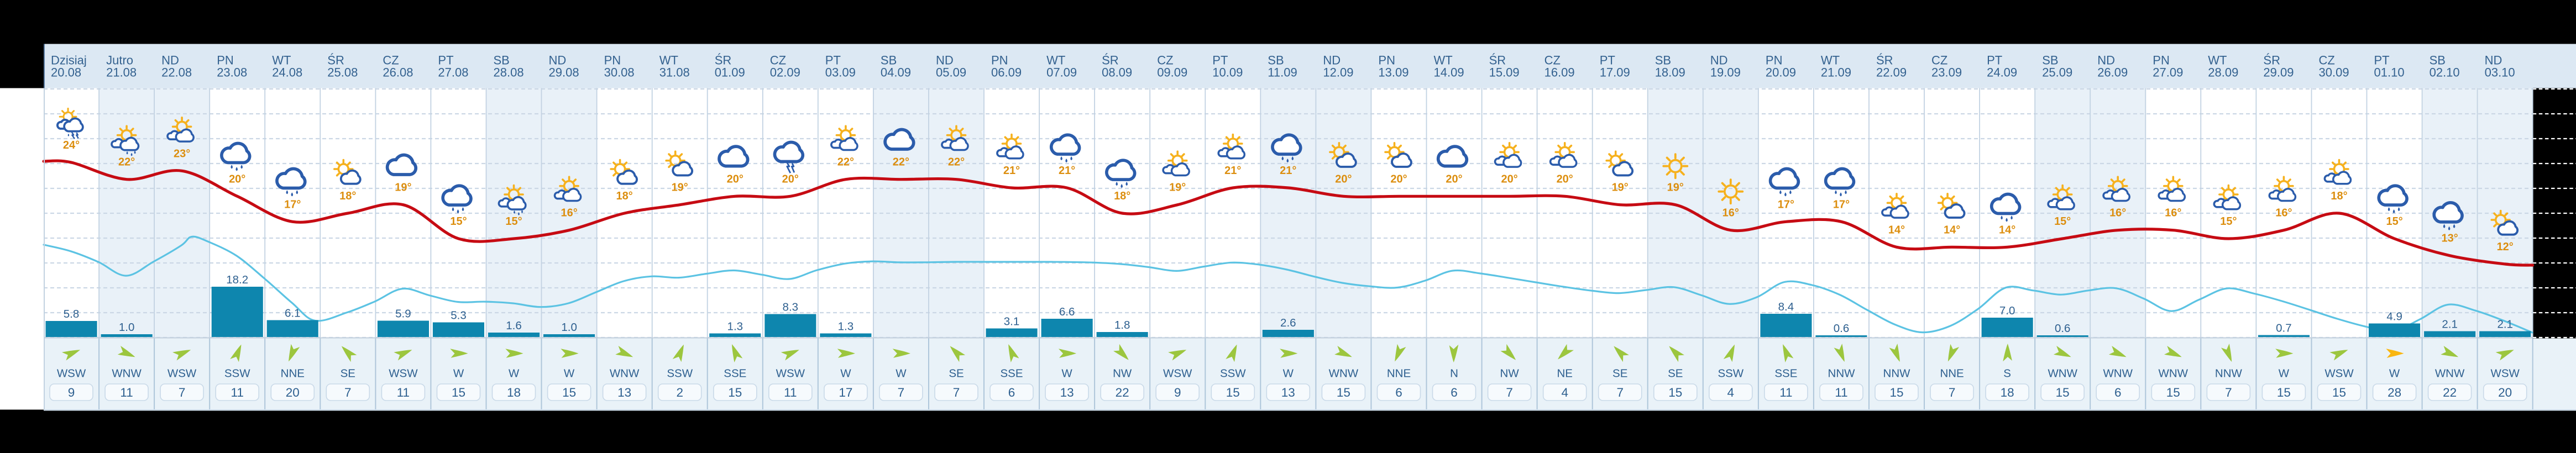 Image resolution: width=2576 pixels, height=453 pixels. I want to click on svg-text: NE, so click(1565, 373).